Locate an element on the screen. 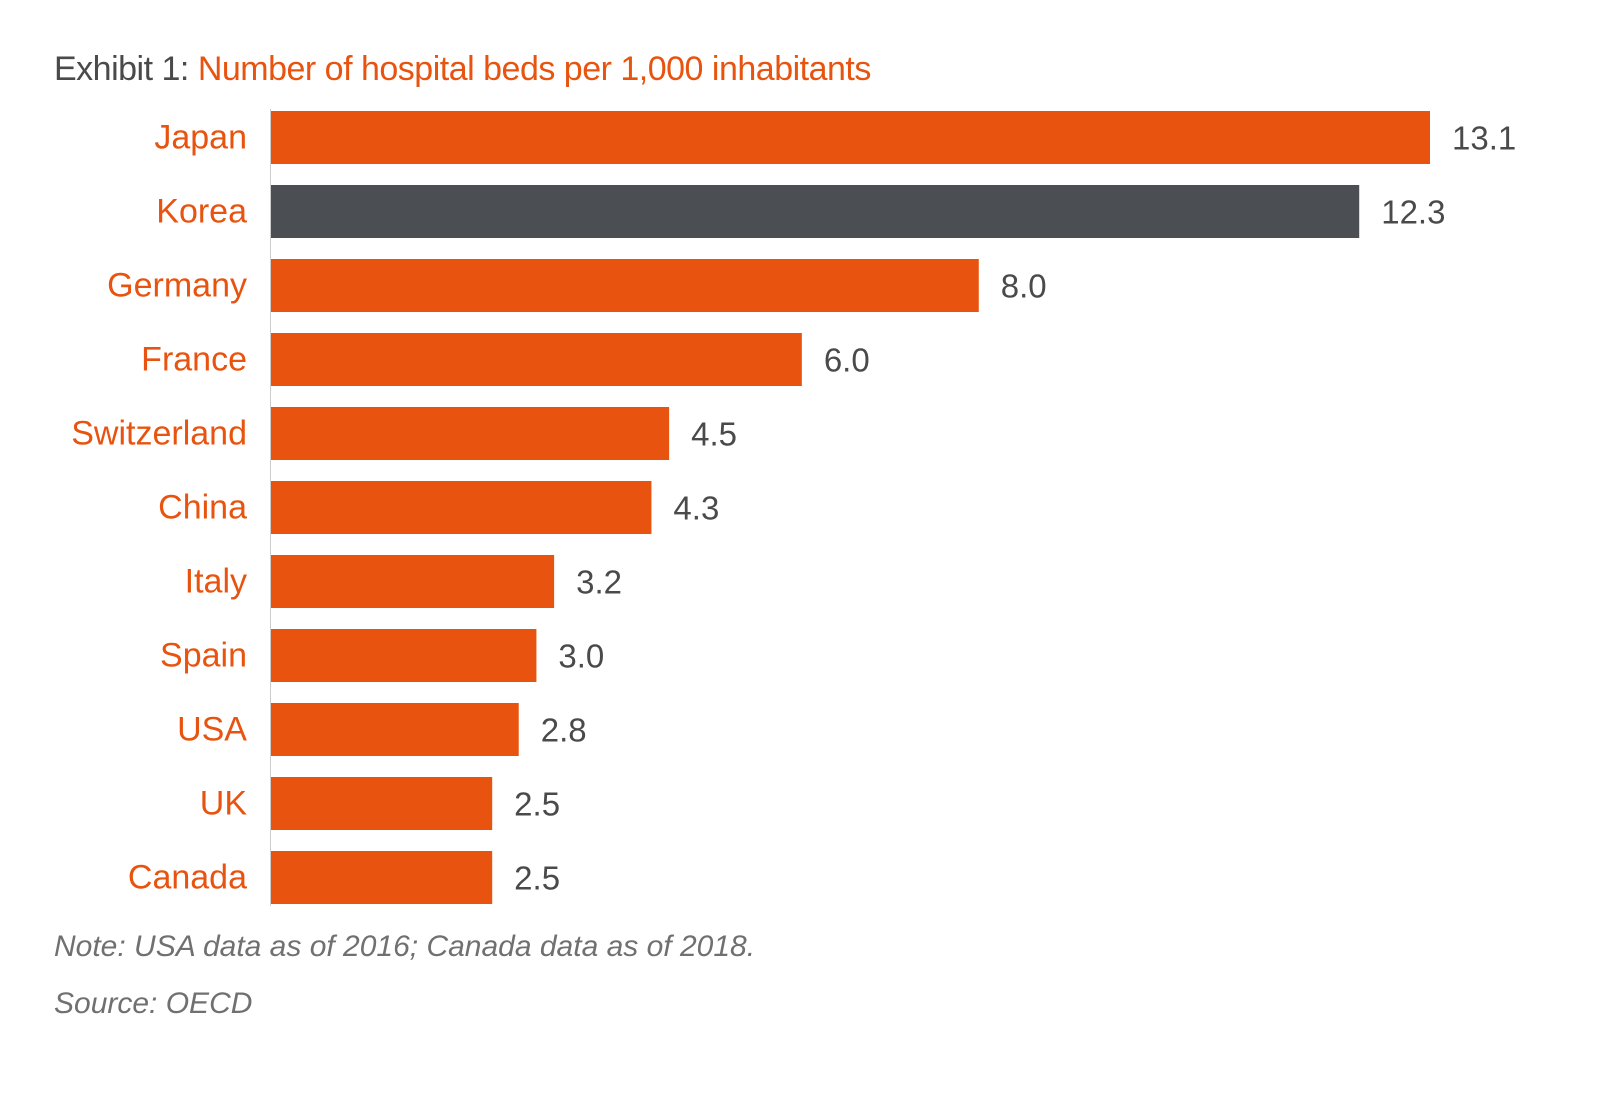 This screenshot has height=1099, width=1600. bar-france is located at coordinates (536, 359).